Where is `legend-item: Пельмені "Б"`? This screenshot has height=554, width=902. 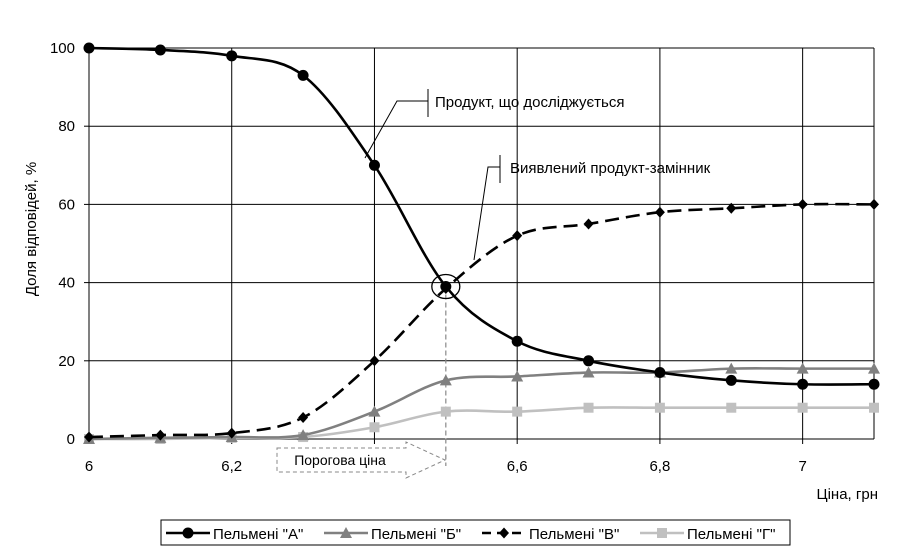 legend-item: Пельмені "Б" is located at coordinates (392, 534).